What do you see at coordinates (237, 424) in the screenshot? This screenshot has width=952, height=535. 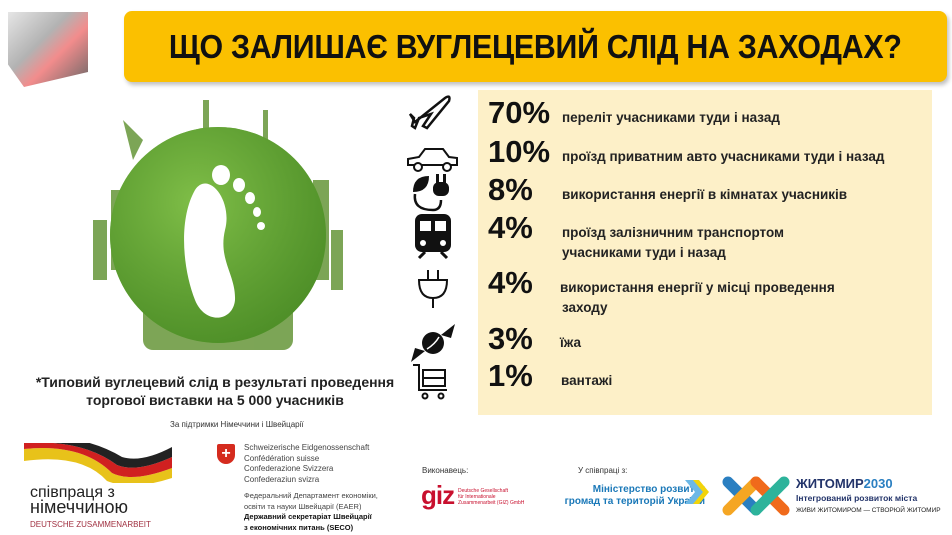 I see `support-text: За підтримки Німеччини і Швейцарії` at bounding box center [237, 424].